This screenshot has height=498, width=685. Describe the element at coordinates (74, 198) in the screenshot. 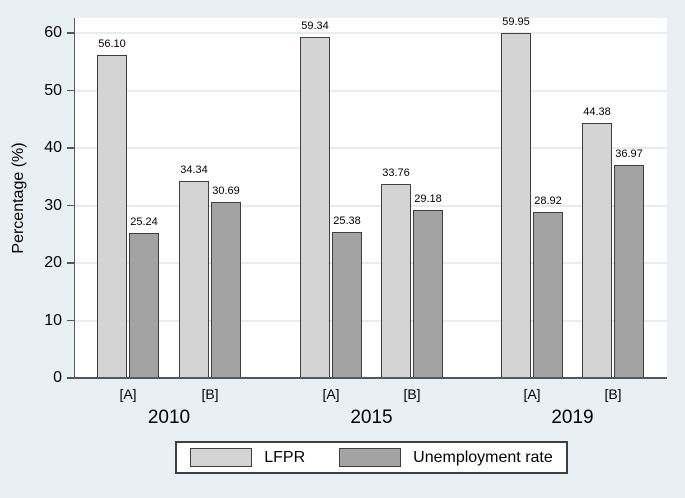

I see `y-axis-line` at that location.